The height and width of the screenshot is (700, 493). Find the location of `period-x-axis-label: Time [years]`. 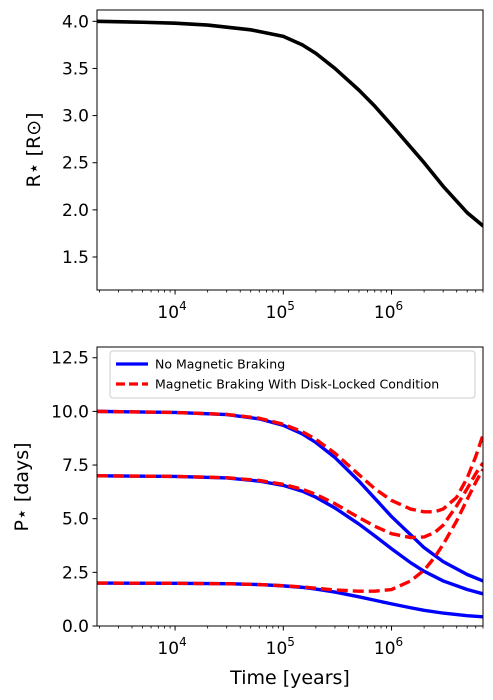

period-x-axis-label: Time [years] is located at coordinates (289, 678).